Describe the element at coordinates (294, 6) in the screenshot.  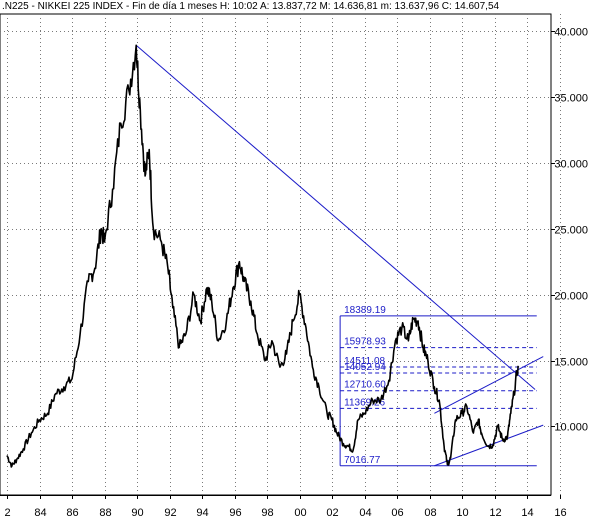
I see `header-a-value: 13.837,72` at that location.